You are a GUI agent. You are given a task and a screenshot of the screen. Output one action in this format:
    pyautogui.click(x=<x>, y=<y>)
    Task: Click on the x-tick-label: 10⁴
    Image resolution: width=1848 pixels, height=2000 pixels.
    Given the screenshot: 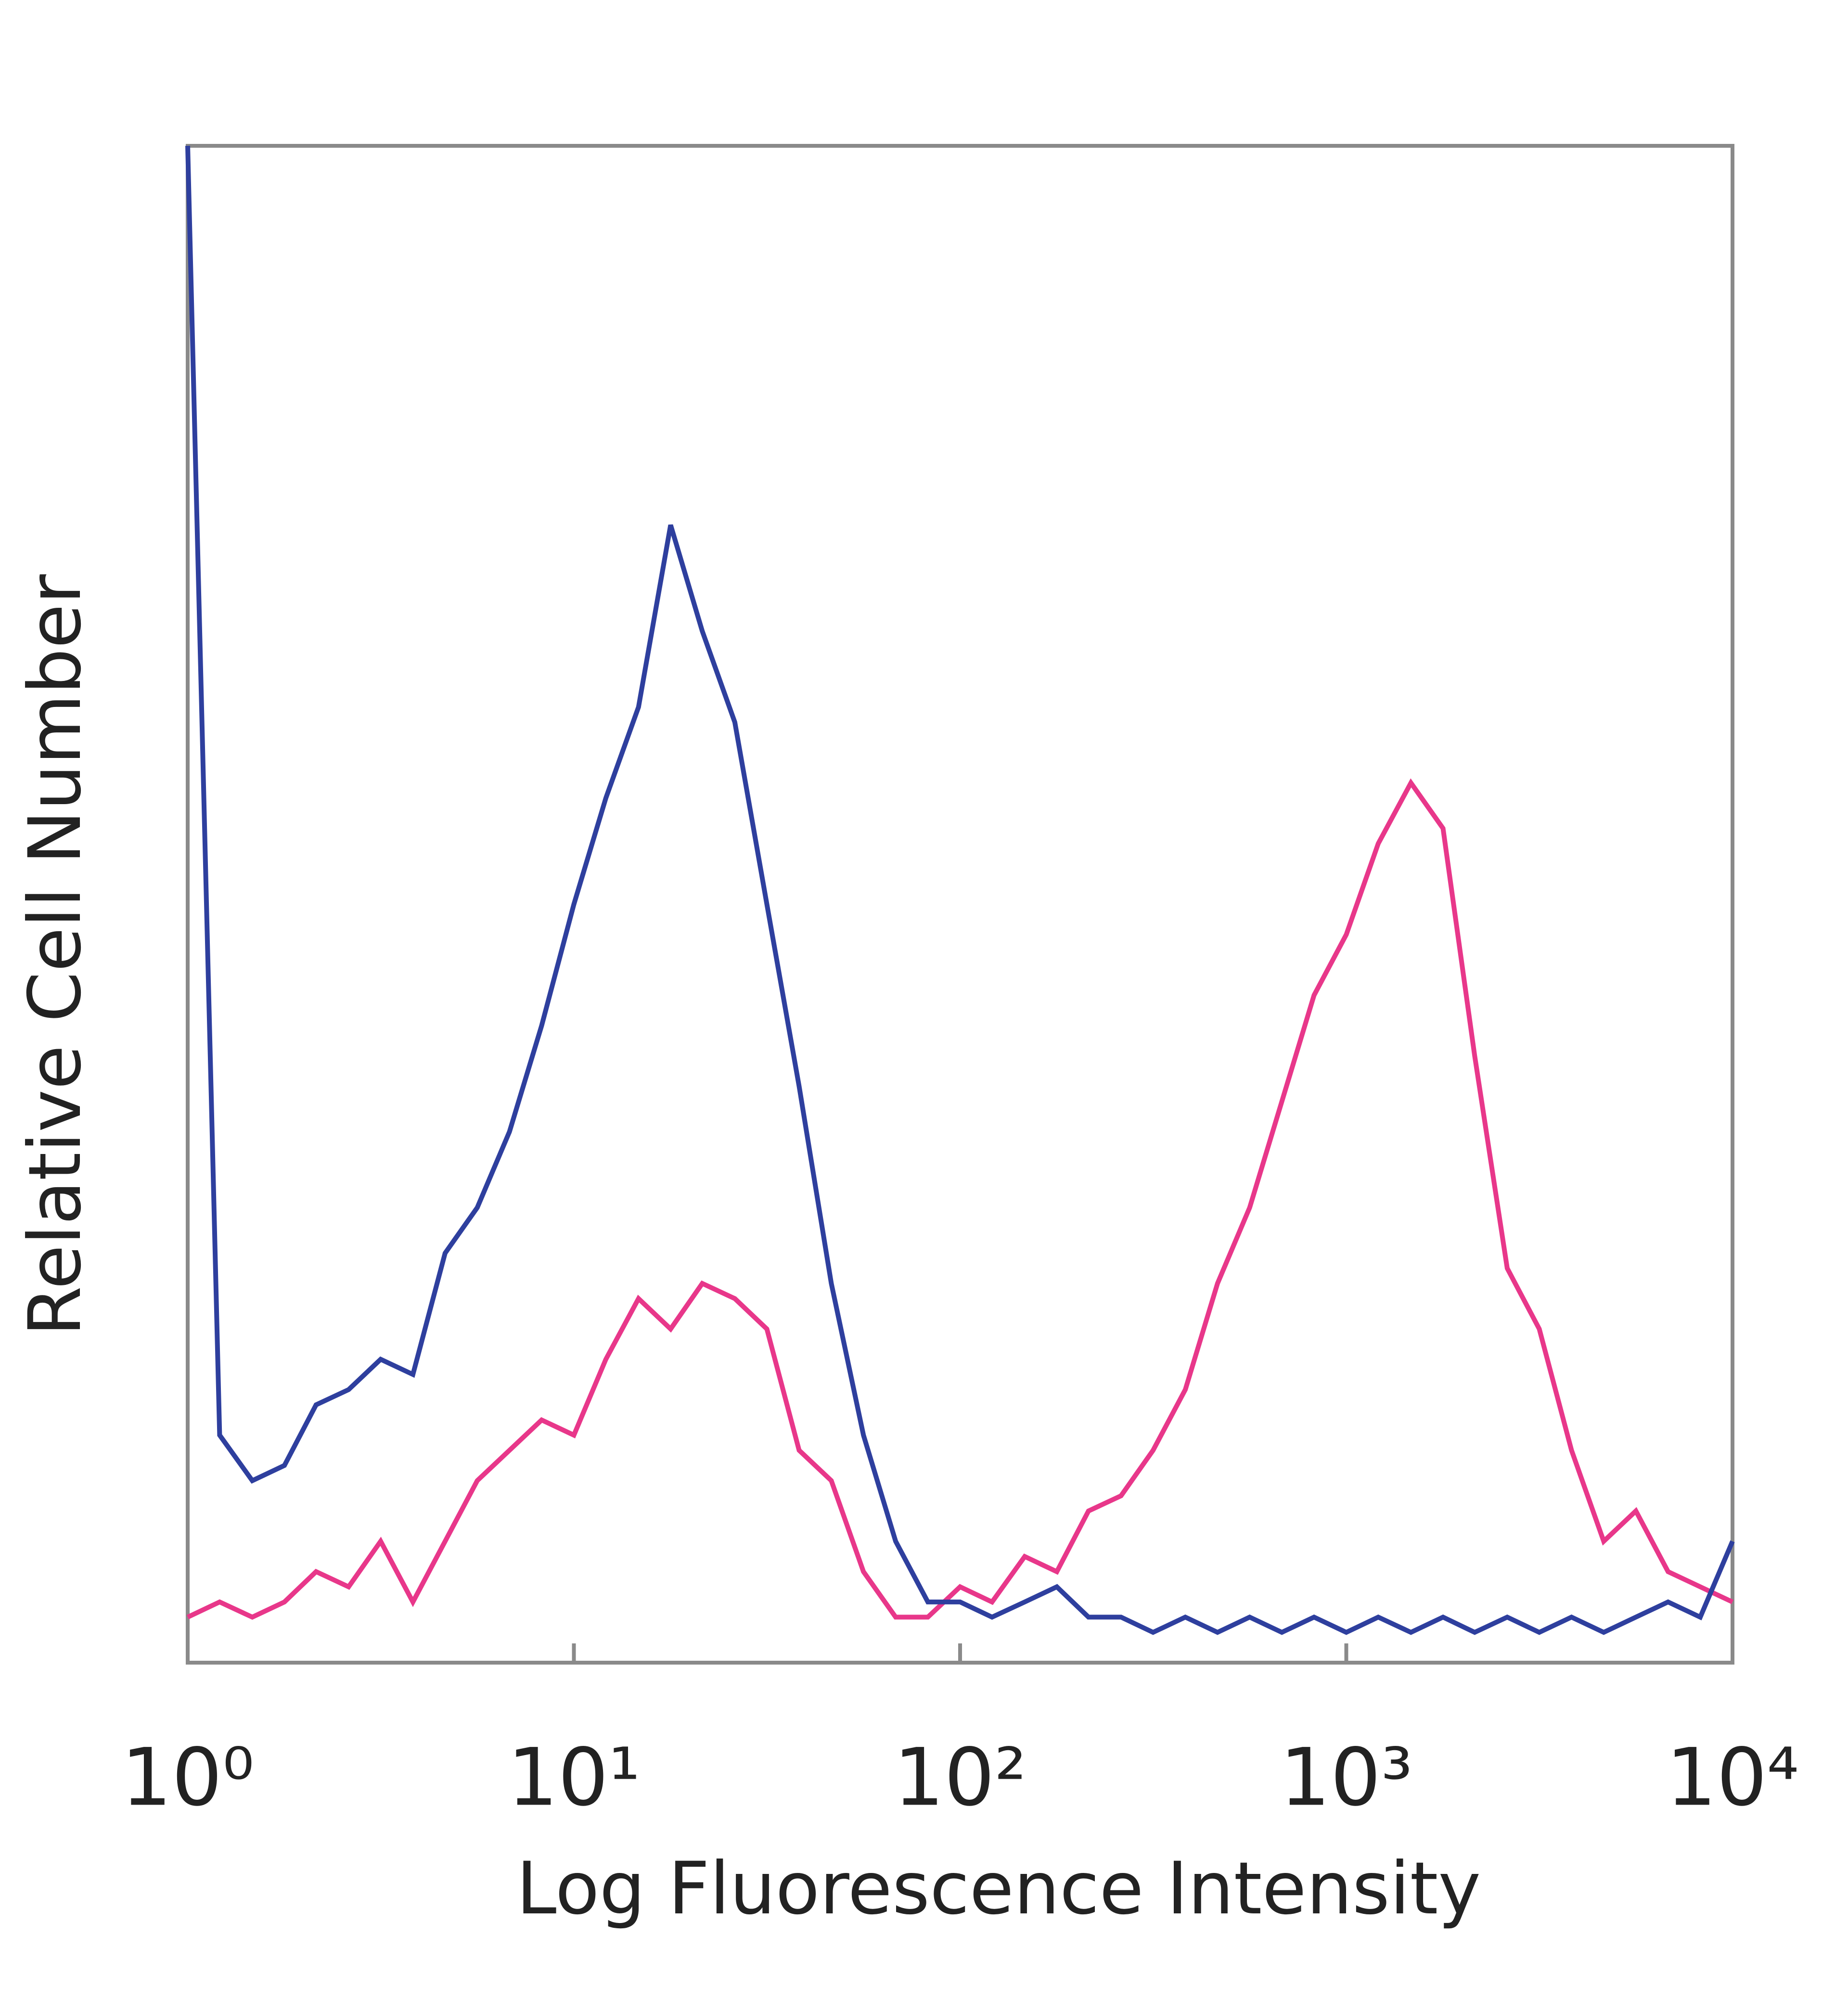 What is the action you would take?
    pyautogui.click(x=1732, y=1777)
    